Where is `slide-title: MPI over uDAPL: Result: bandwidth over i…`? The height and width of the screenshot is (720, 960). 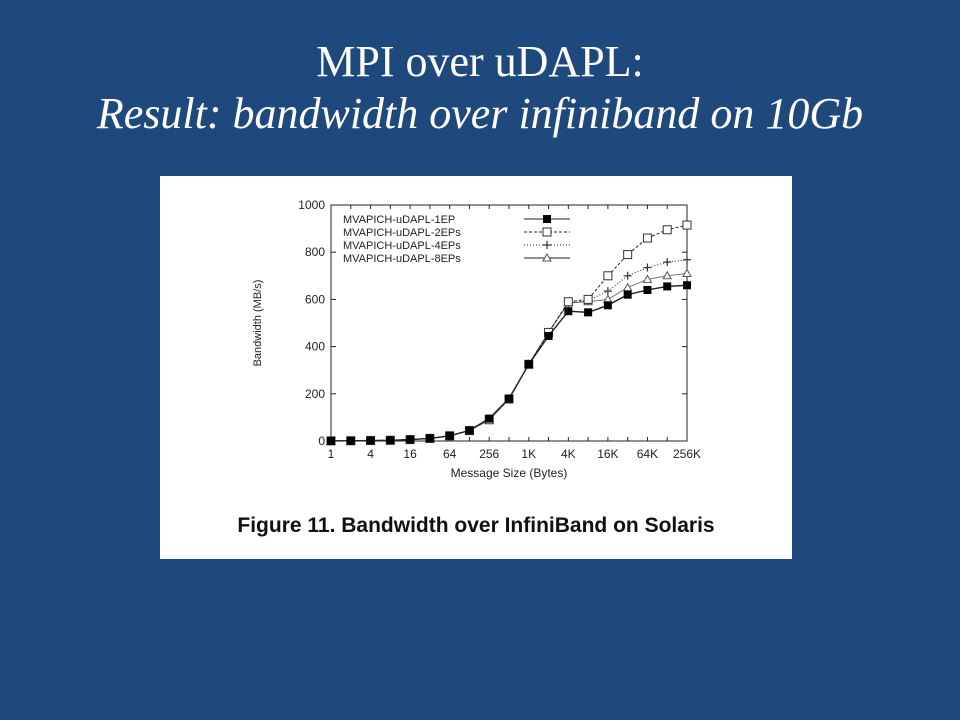 slide-title: MPI over uDAPL: Result: bandwidth over i… is located at coordinates (480, 88).